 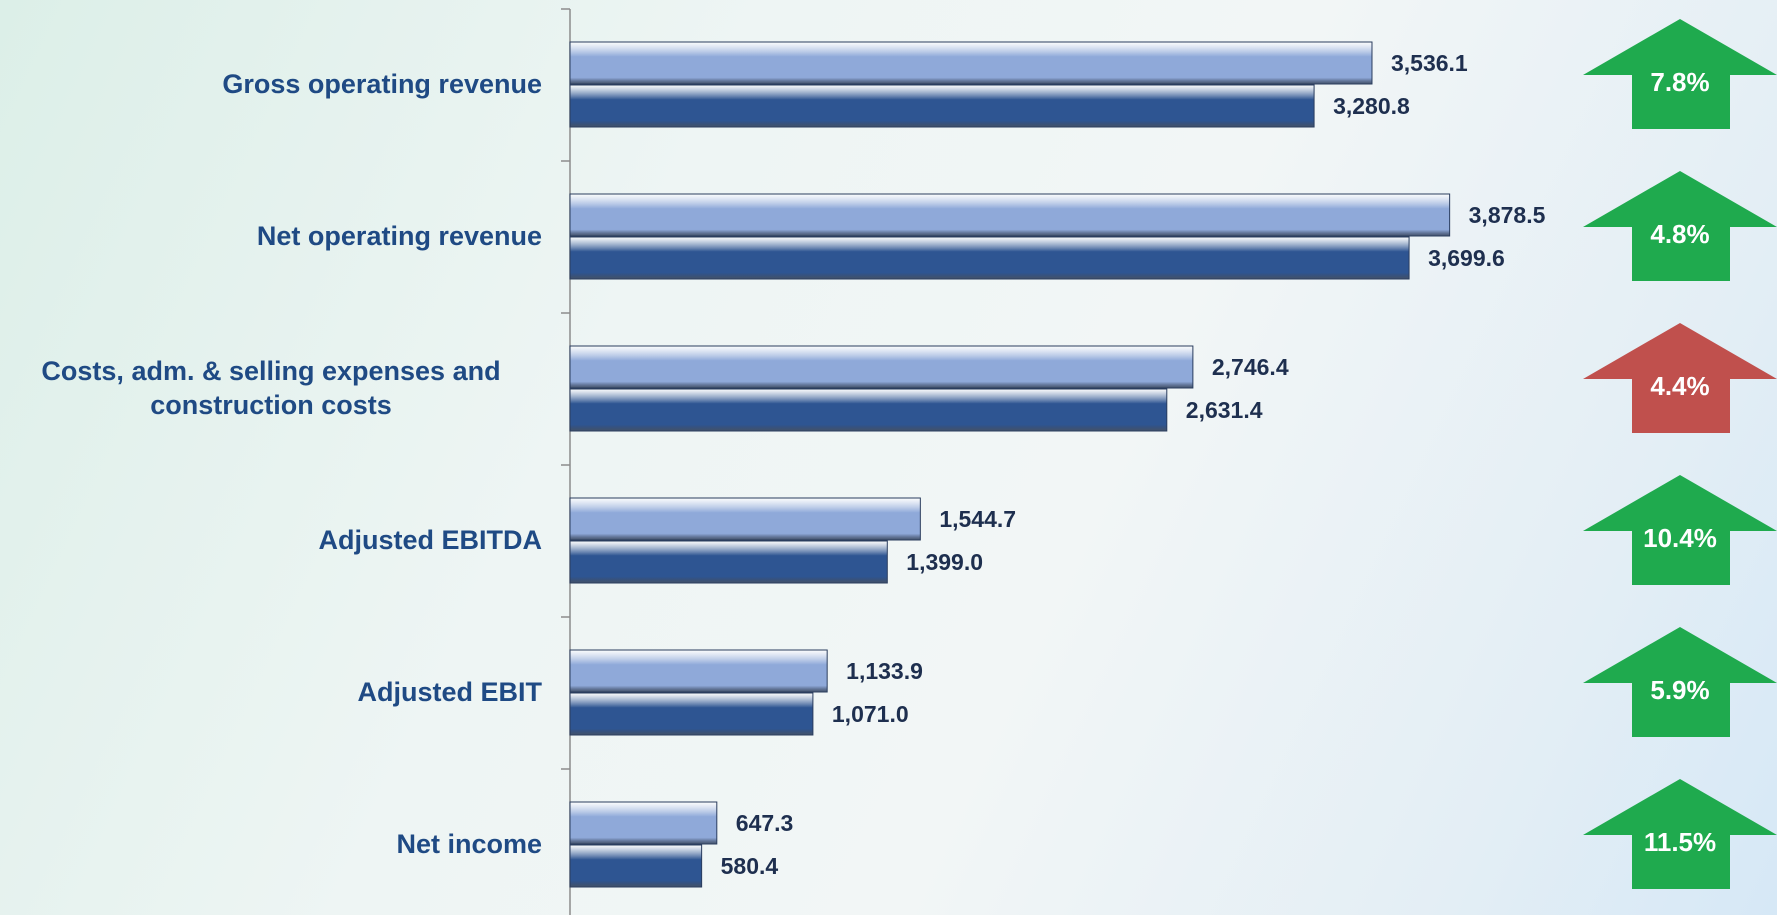 What do you see at coordinates (944, 562) in the screenshot?
I see `value-label: 1,399.0` at bounding box center [944, 562].